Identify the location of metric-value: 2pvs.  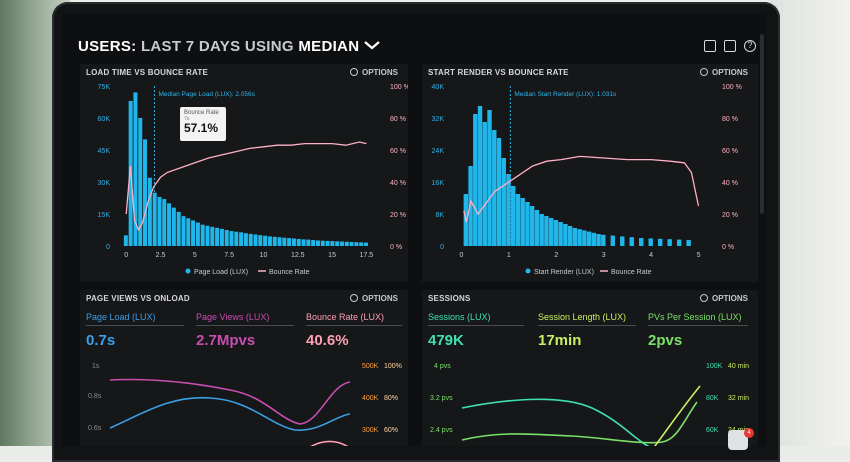
(665, 340).